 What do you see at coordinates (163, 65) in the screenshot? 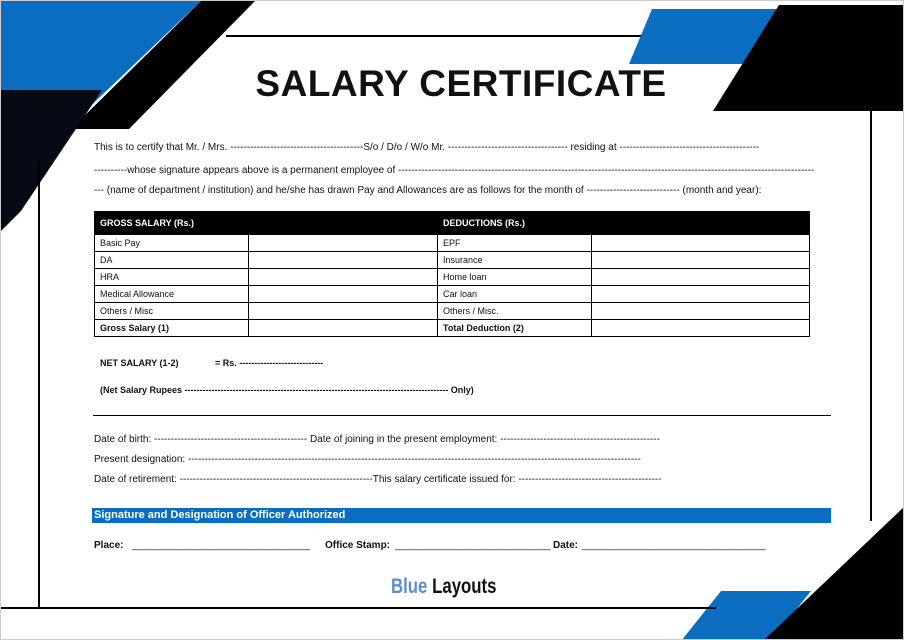
I see `top-left-black-stripe` at bounding box center [163, 65].